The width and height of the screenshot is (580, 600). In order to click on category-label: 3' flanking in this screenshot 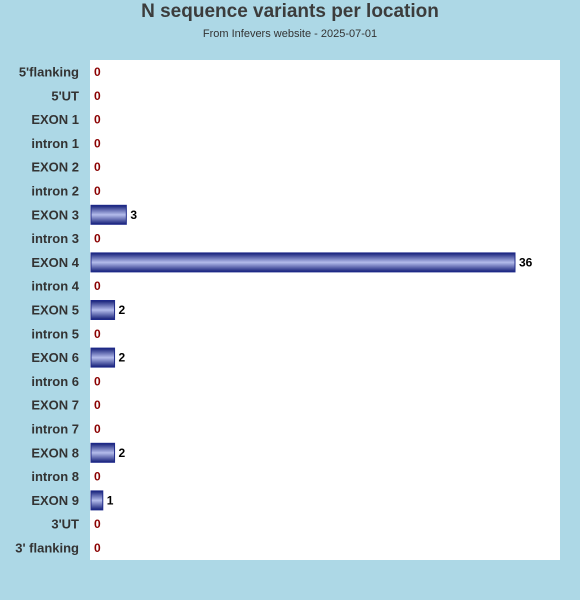, I will do `click(47, 548)`.